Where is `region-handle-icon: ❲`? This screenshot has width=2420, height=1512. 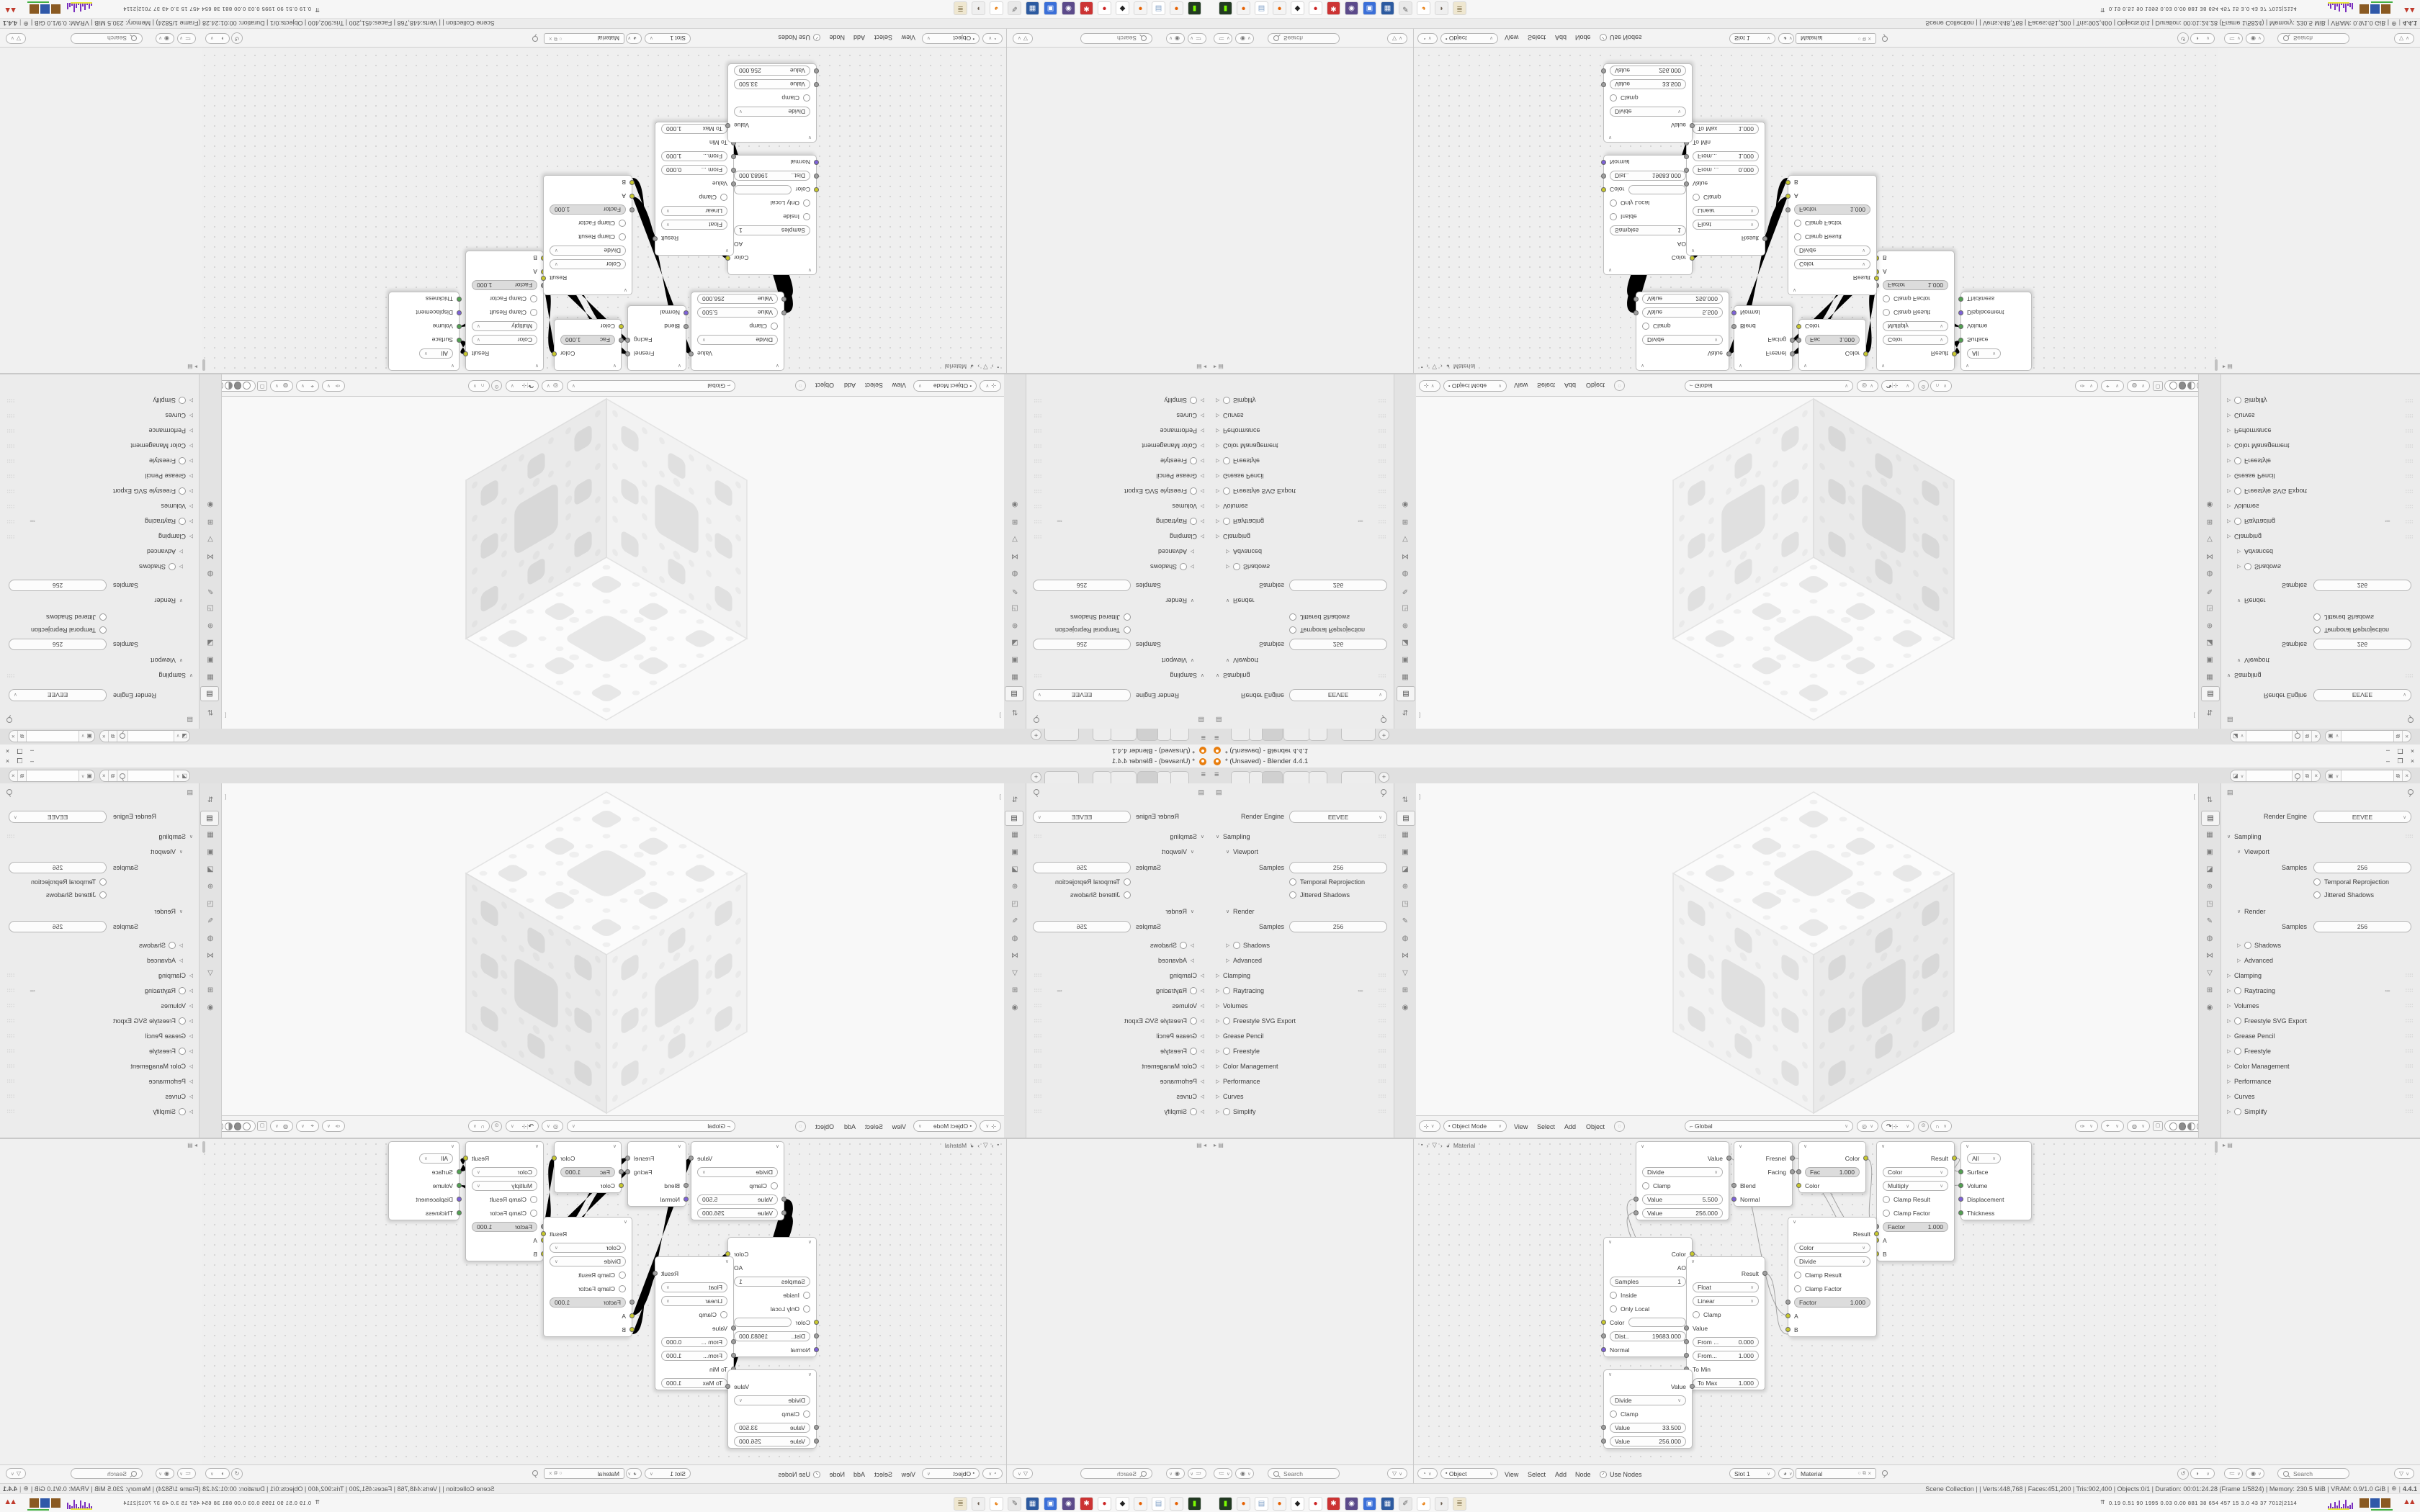
region-handle-icon: ❲ is located at coordinates (226, 715).